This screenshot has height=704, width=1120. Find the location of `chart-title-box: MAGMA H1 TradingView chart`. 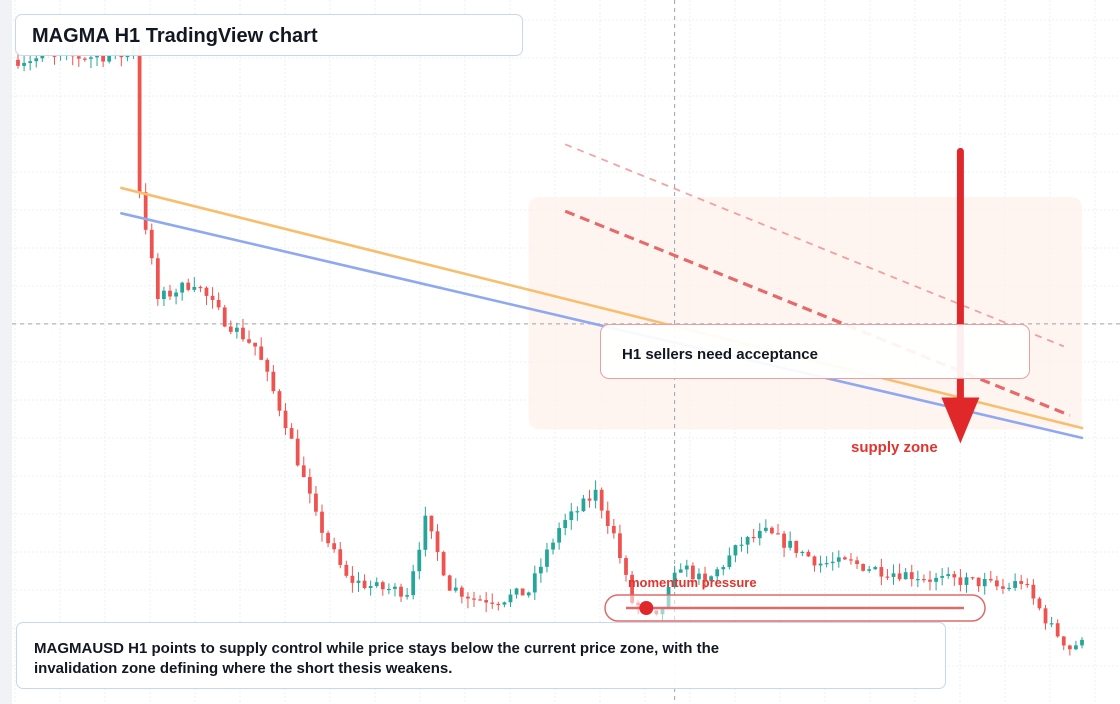

chart-title-box: MAGMA H1 TradingView chart is located at coordinates (269, 35).